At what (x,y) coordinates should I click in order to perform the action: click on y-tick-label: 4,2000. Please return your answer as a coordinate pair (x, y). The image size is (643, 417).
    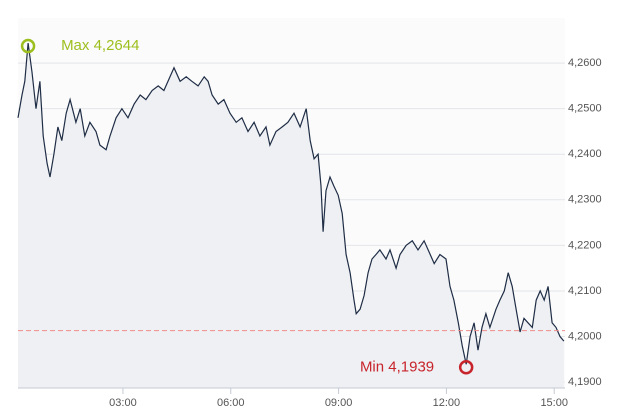
    Looking at the image, I should click on (585, 336).